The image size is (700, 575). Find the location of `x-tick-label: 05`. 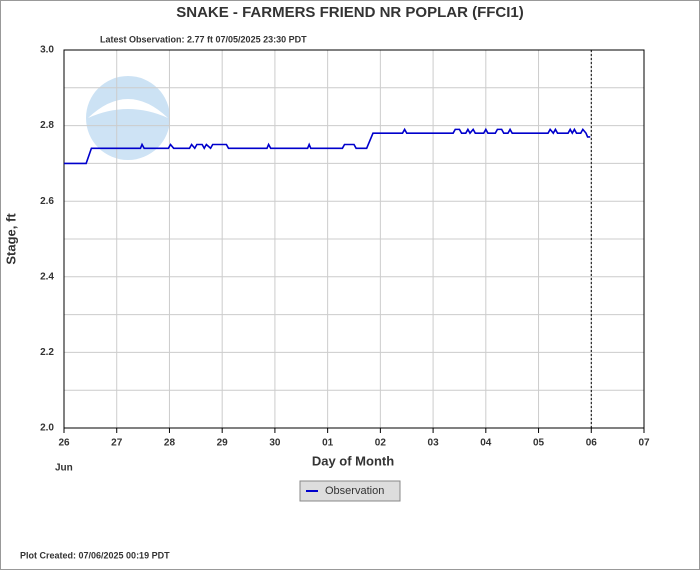

x-tick-label: 05 is located at coordinates (539, 443).